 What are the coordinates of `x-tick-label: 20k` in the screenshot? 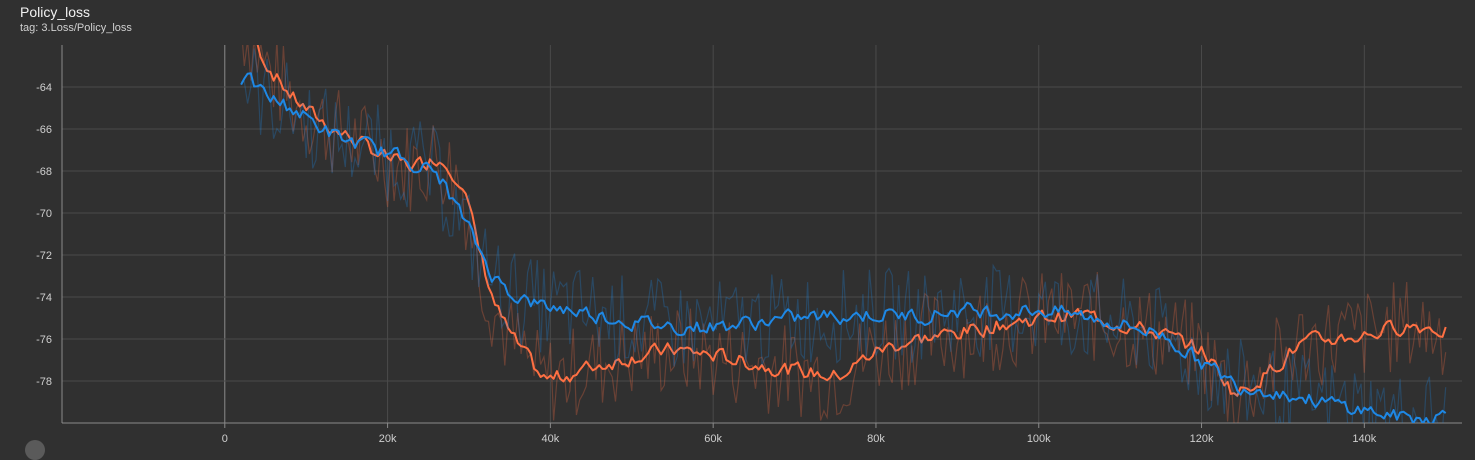 It's located at (388, 439).